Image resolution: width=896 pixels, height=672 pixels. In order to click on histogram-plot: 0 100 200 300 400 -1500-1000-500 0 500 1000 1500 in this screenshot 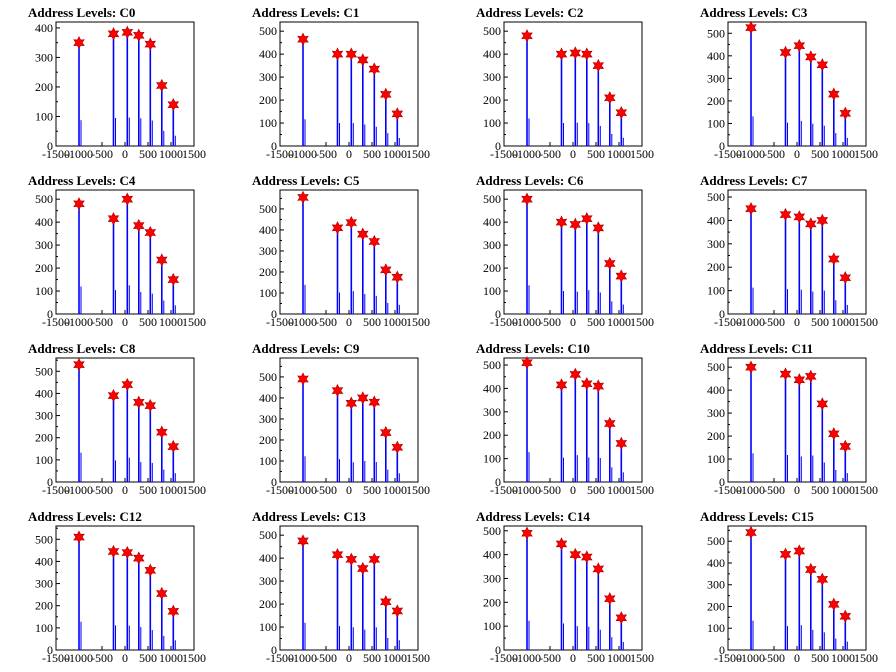, I will do `click(120, 91)`.